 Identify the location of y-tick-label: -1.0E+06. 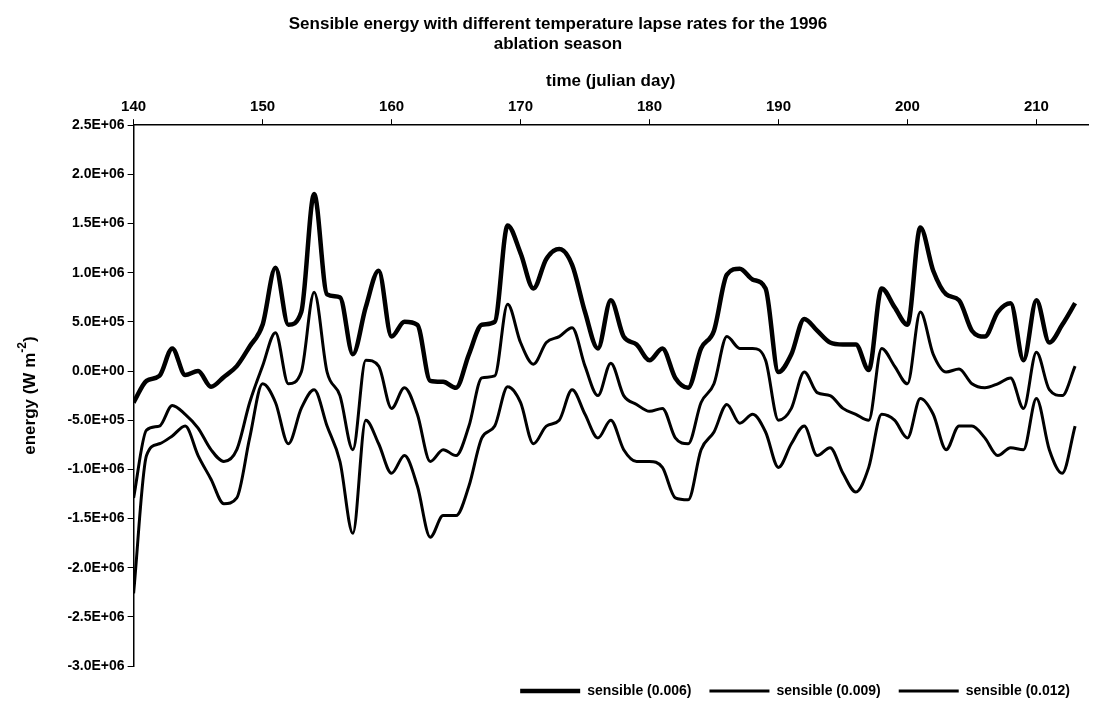
(96, 468).